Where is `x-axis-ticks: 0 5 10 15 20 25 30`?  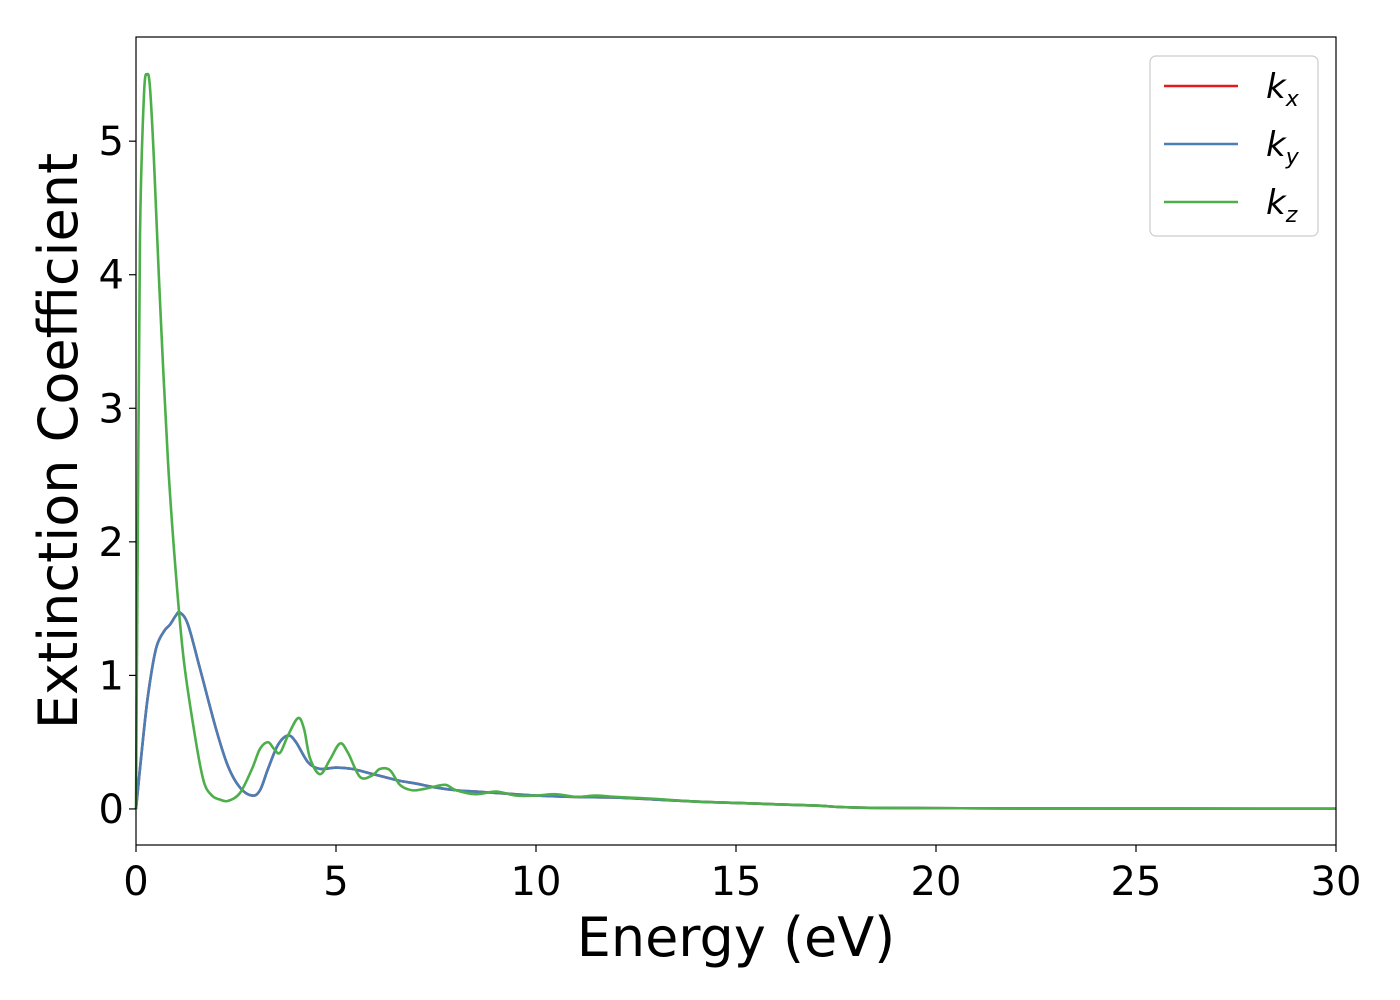 x-axis-ticks: 0 5 10 15 20 25 30 is located at coordinates (742, 875).